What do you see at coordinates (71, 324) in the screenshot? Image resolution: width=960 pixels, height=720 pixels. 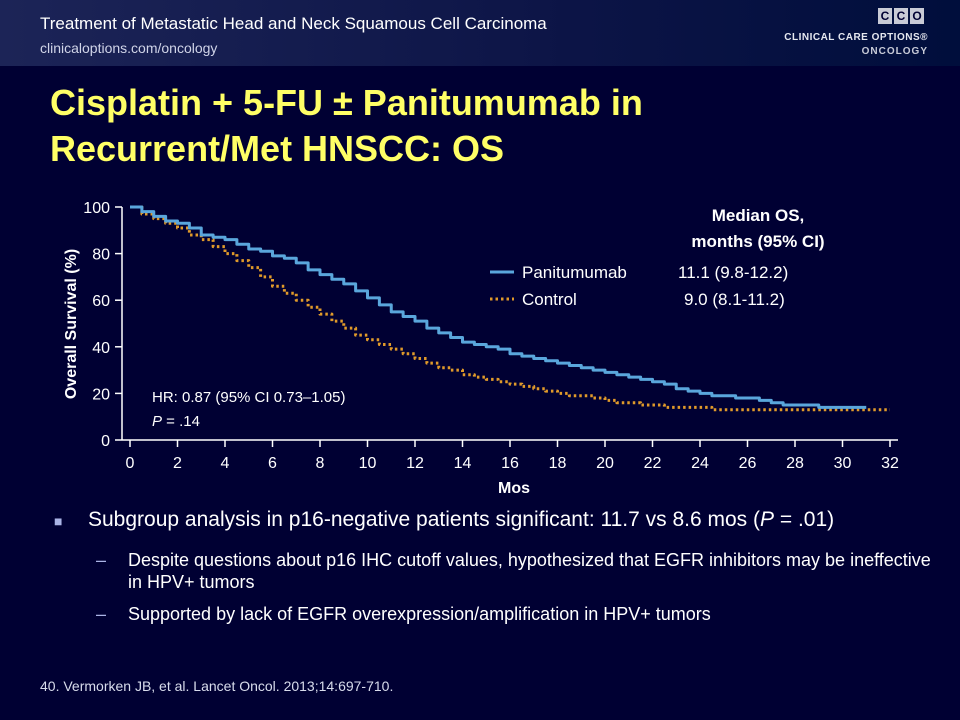 I see `y-axis-label: Overall Survival (%)` at bounding box center [71, 324].